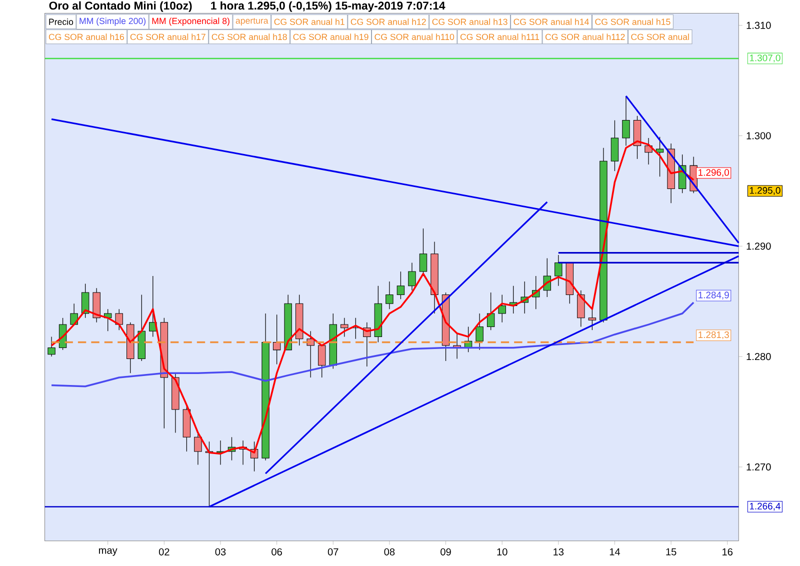 The image size is (800, 566). Describe the element at coordinates (389, 552) in the screenshot. I see `x-tick-label: 08` at that location.